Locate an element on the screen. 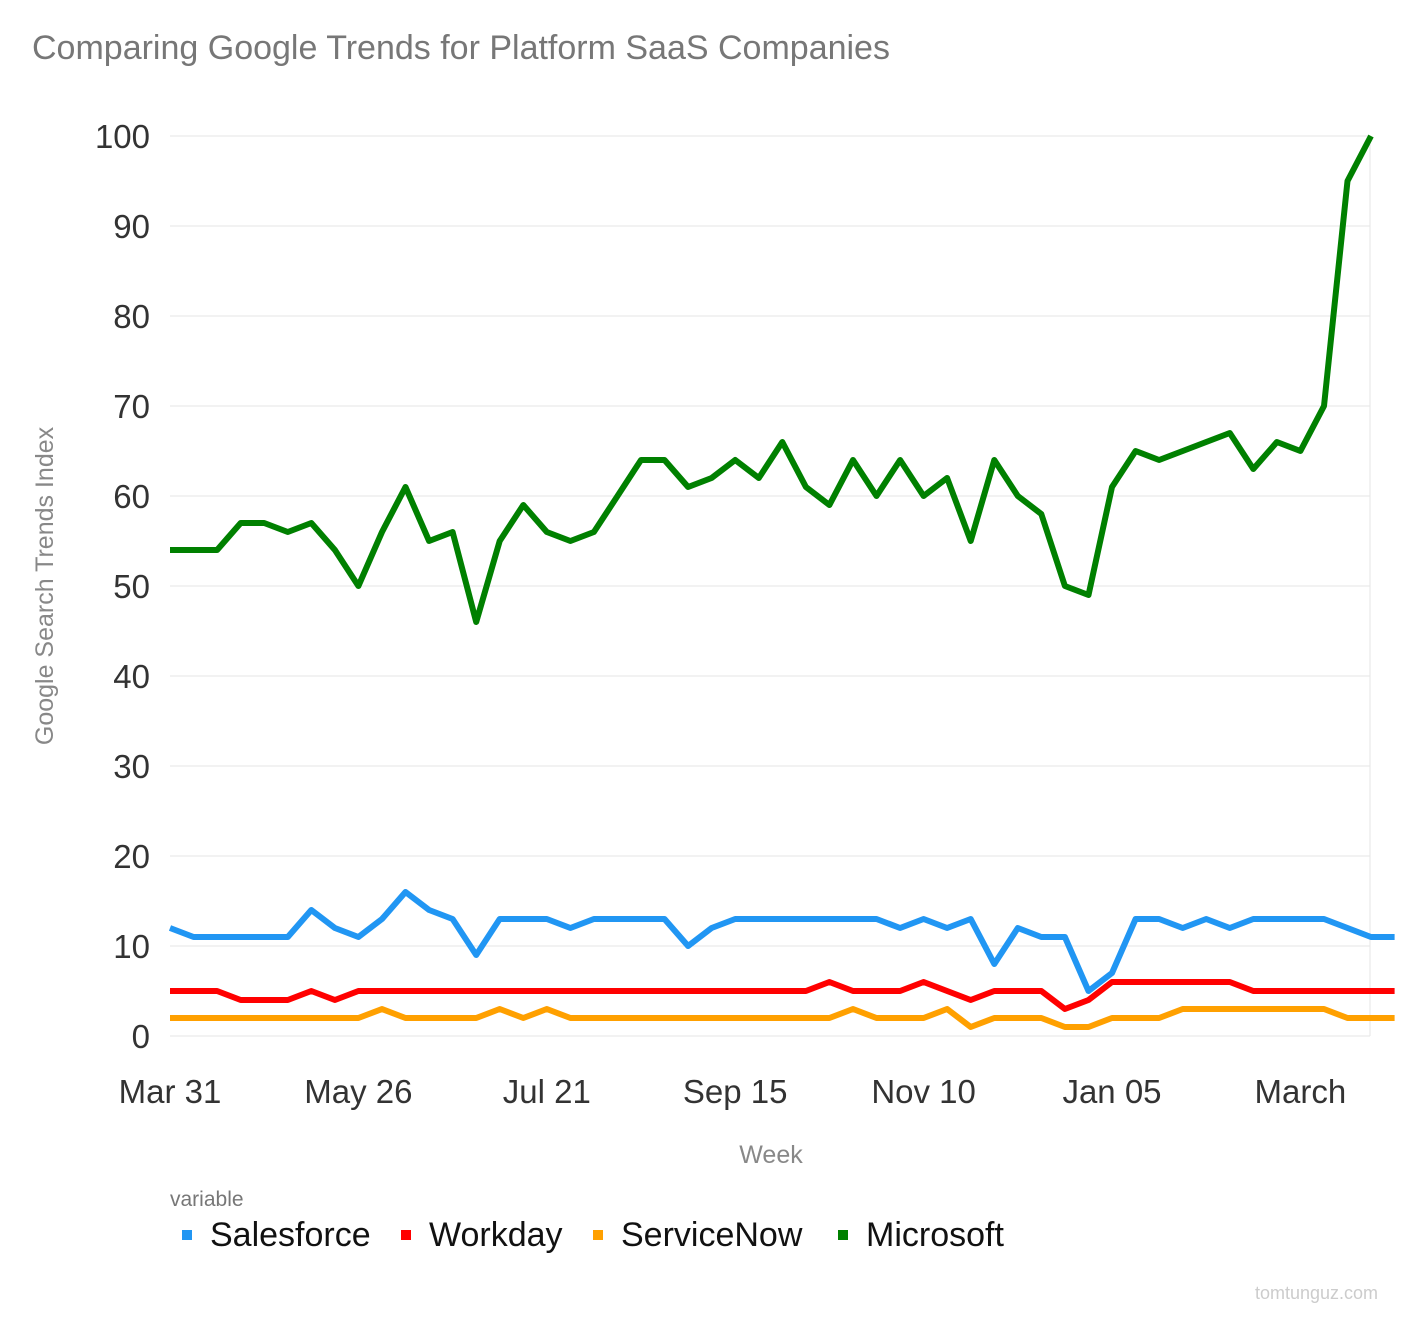  y-axis-ticks: 0 10 20 30 40 50 60 70 80 90 100 is located at coordinates (122, 586).